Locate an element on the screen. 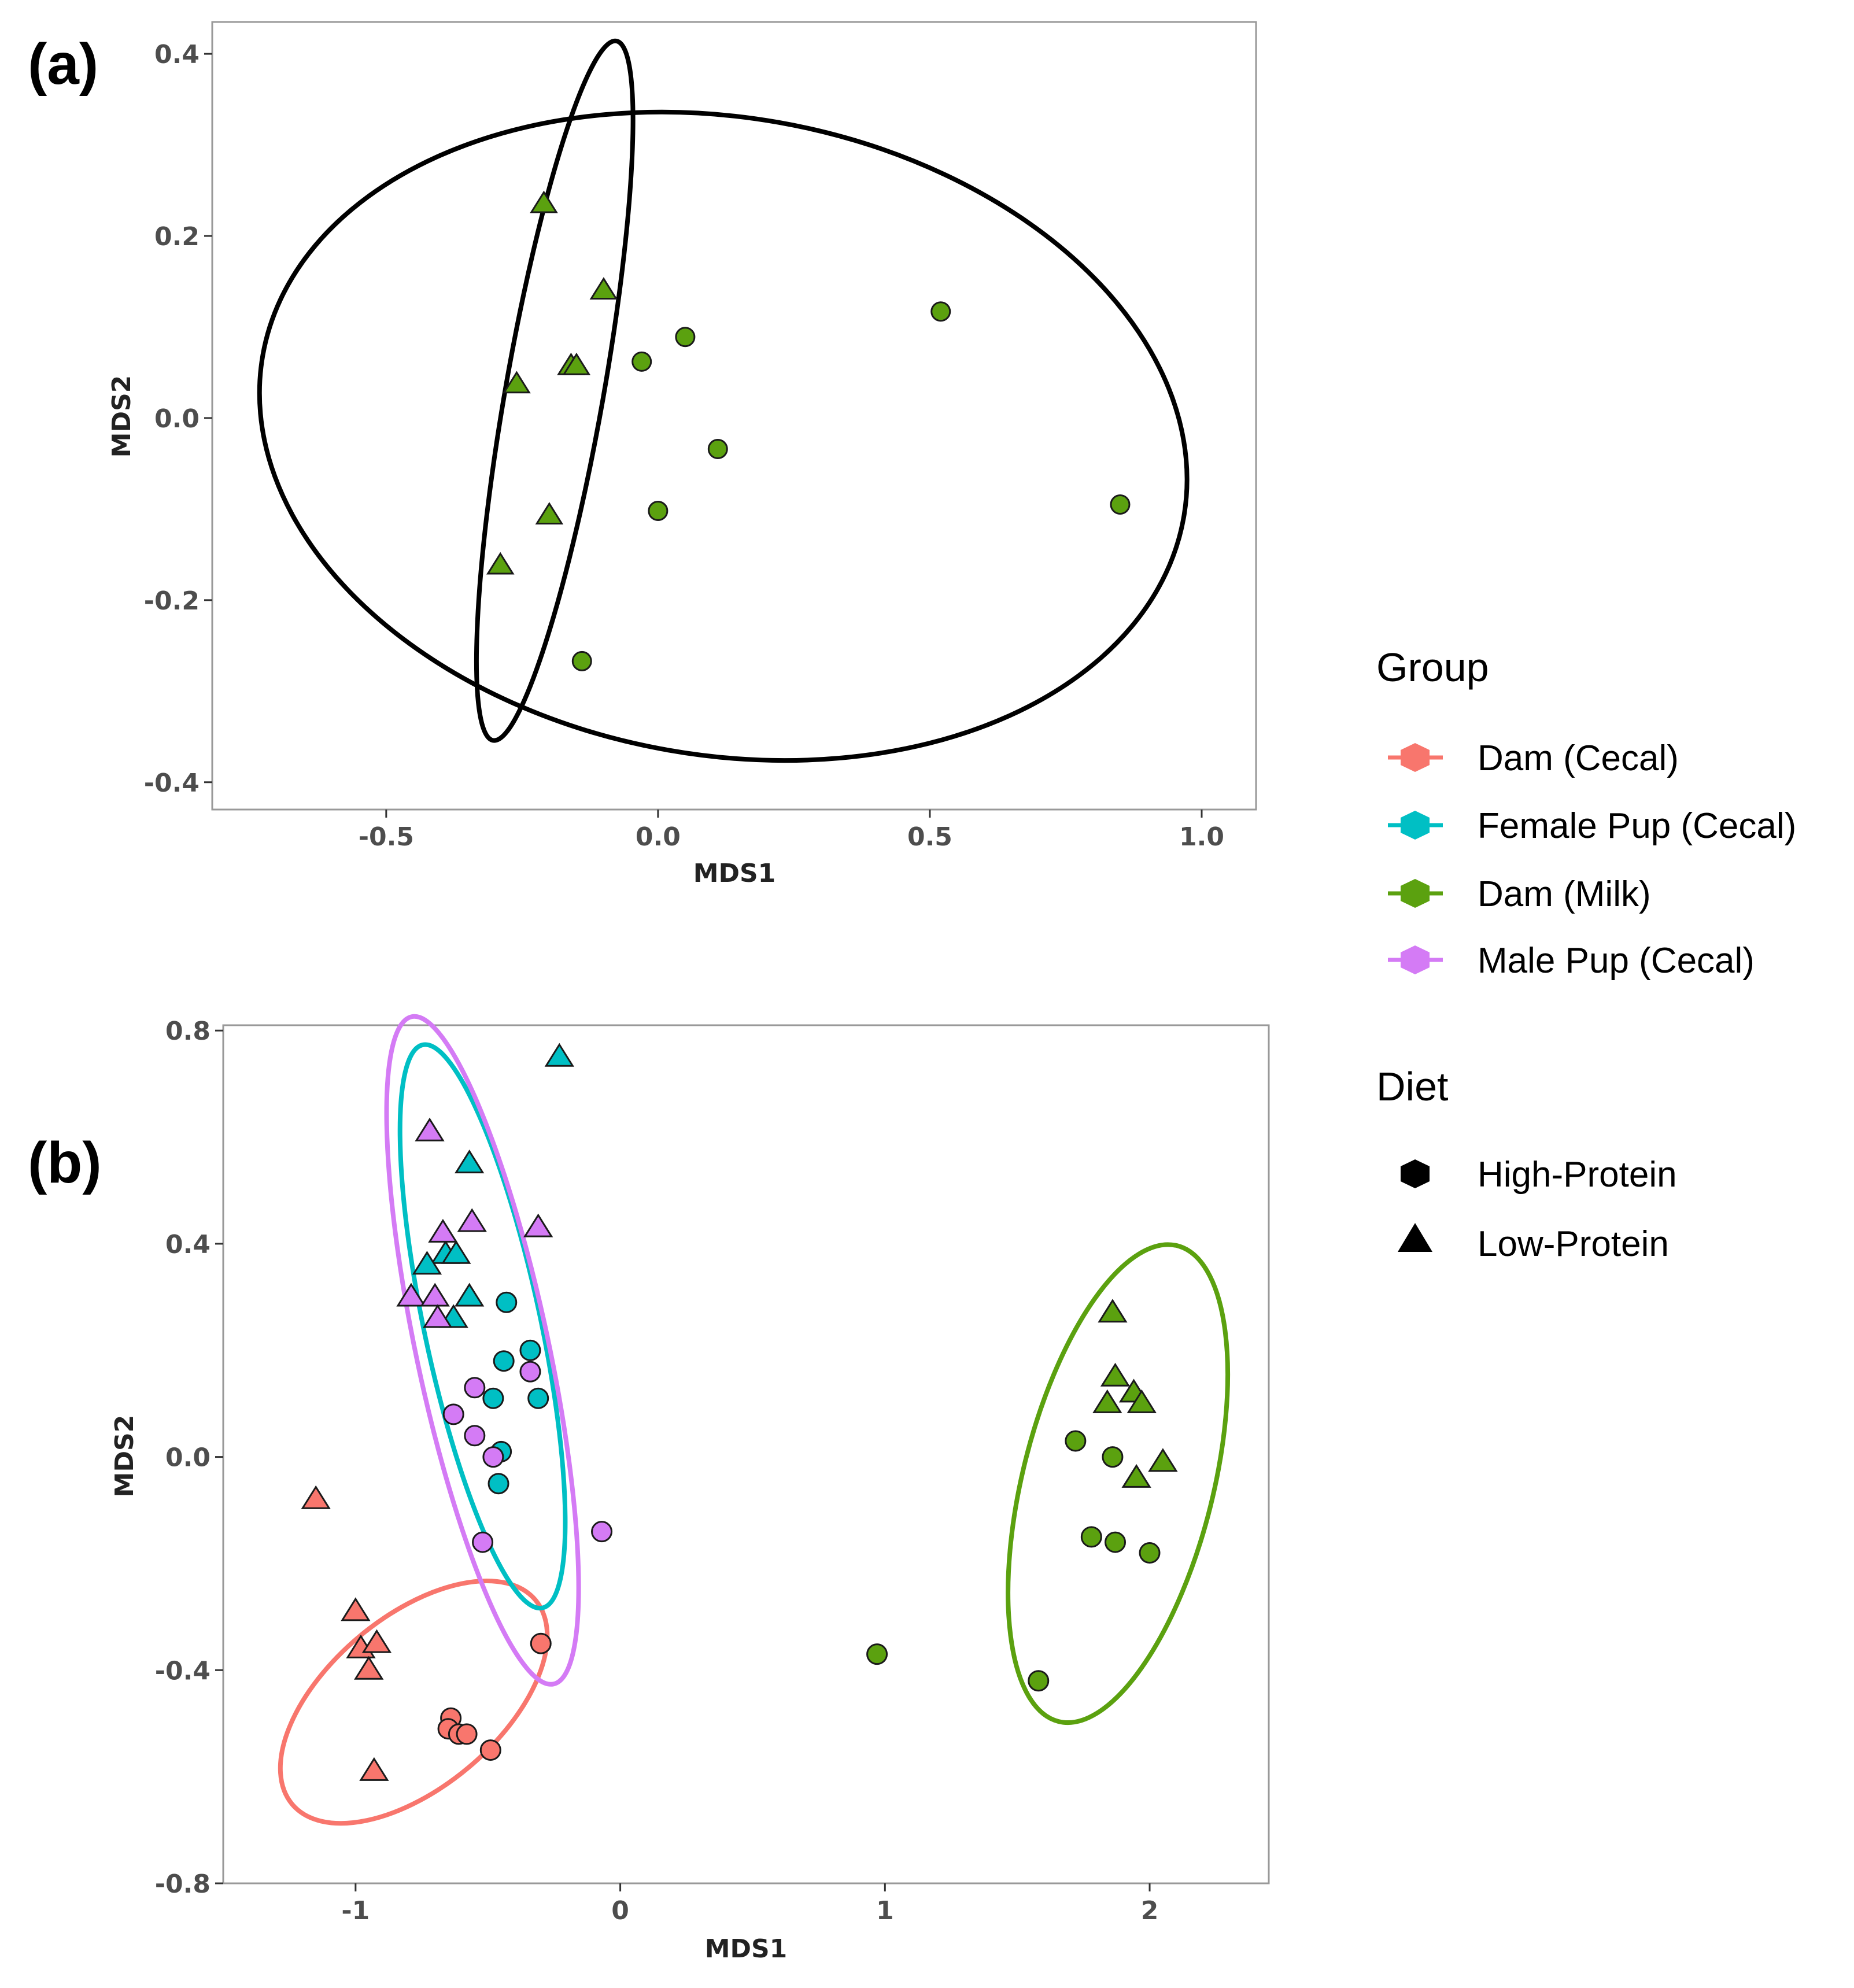  panel-b-y-ticks: -0.8 -0.4 0.0 0.4 0.8 is located at coordinates (189, 1458).